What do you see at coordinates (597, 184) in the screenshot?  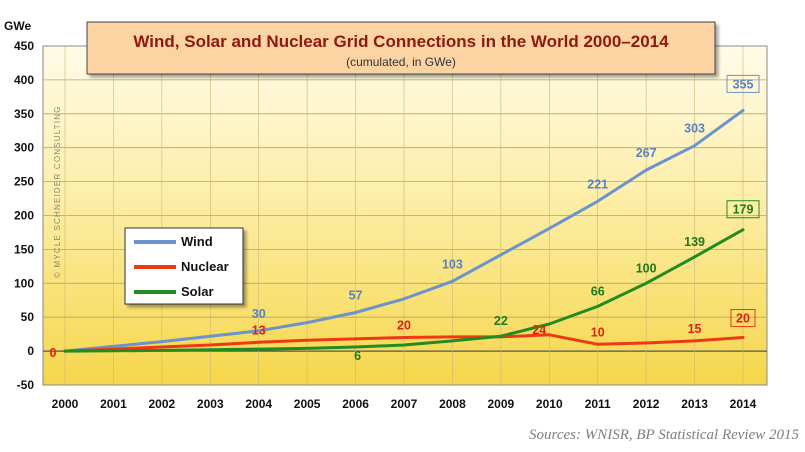 I see `data-label-wind: 221` at bounding box center [597, 184].